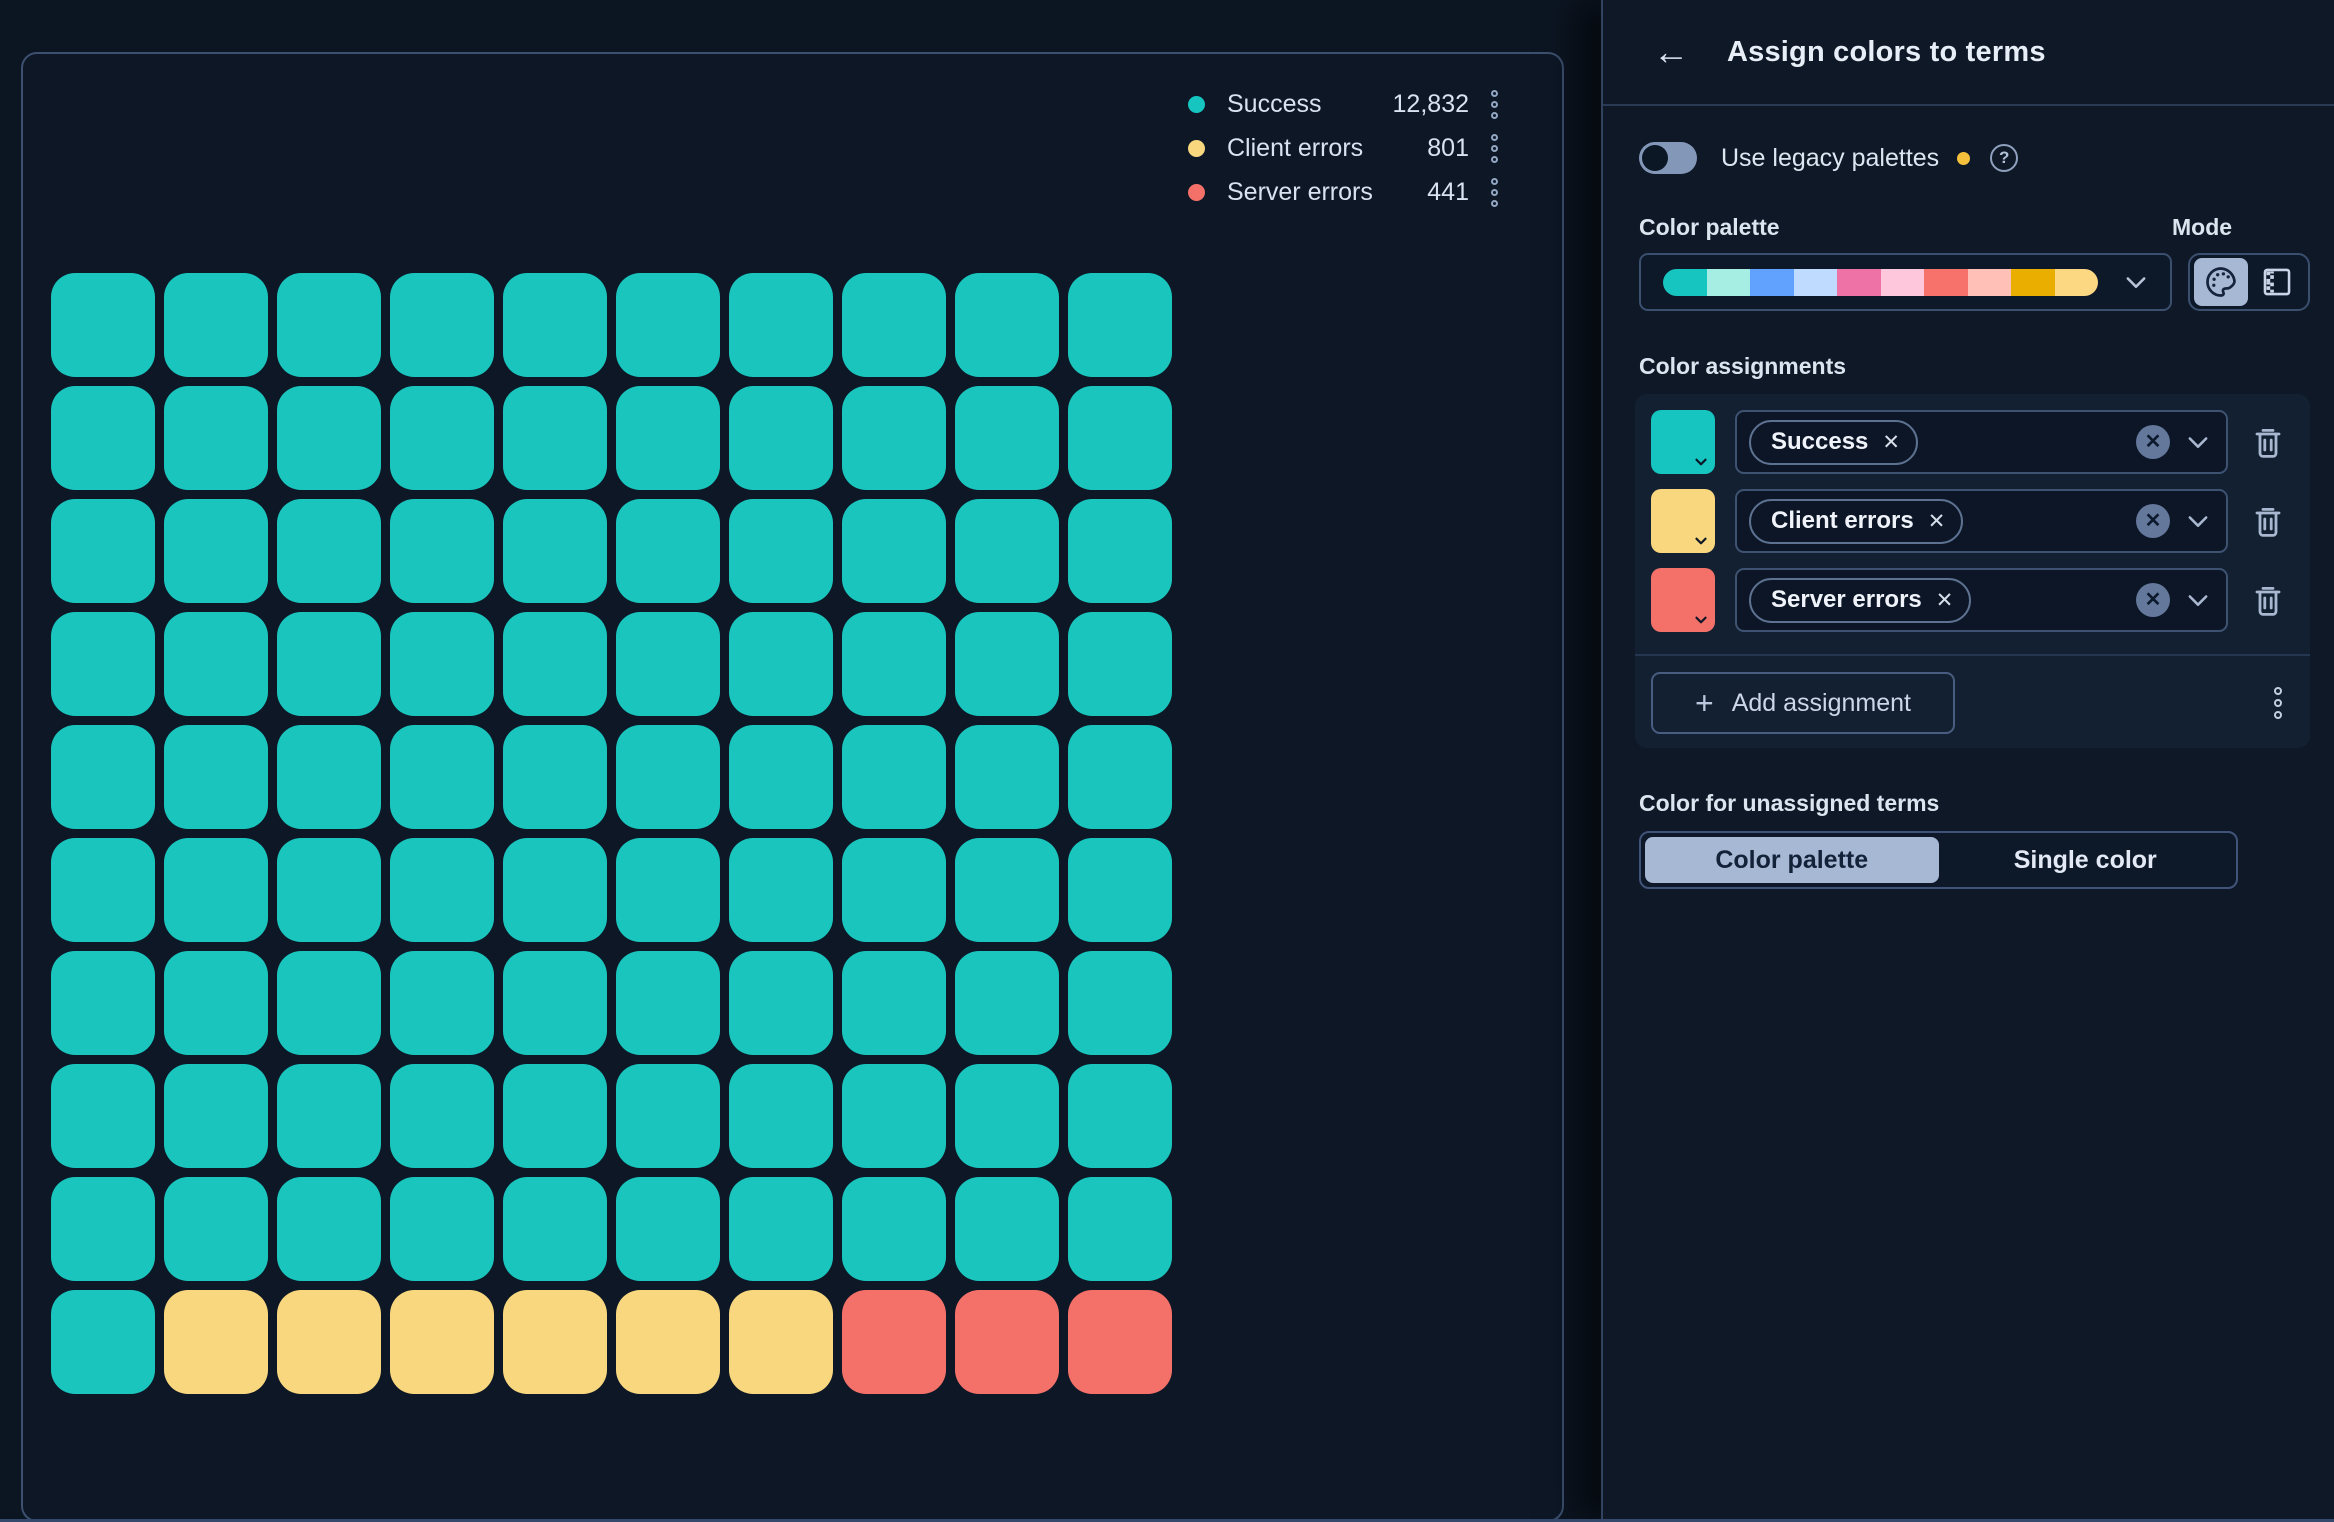  What do you see at coordinates (1856, 521) in the screenshot?
I see `term-pill: Client errors ✕` at bounding box center [1856, 521].